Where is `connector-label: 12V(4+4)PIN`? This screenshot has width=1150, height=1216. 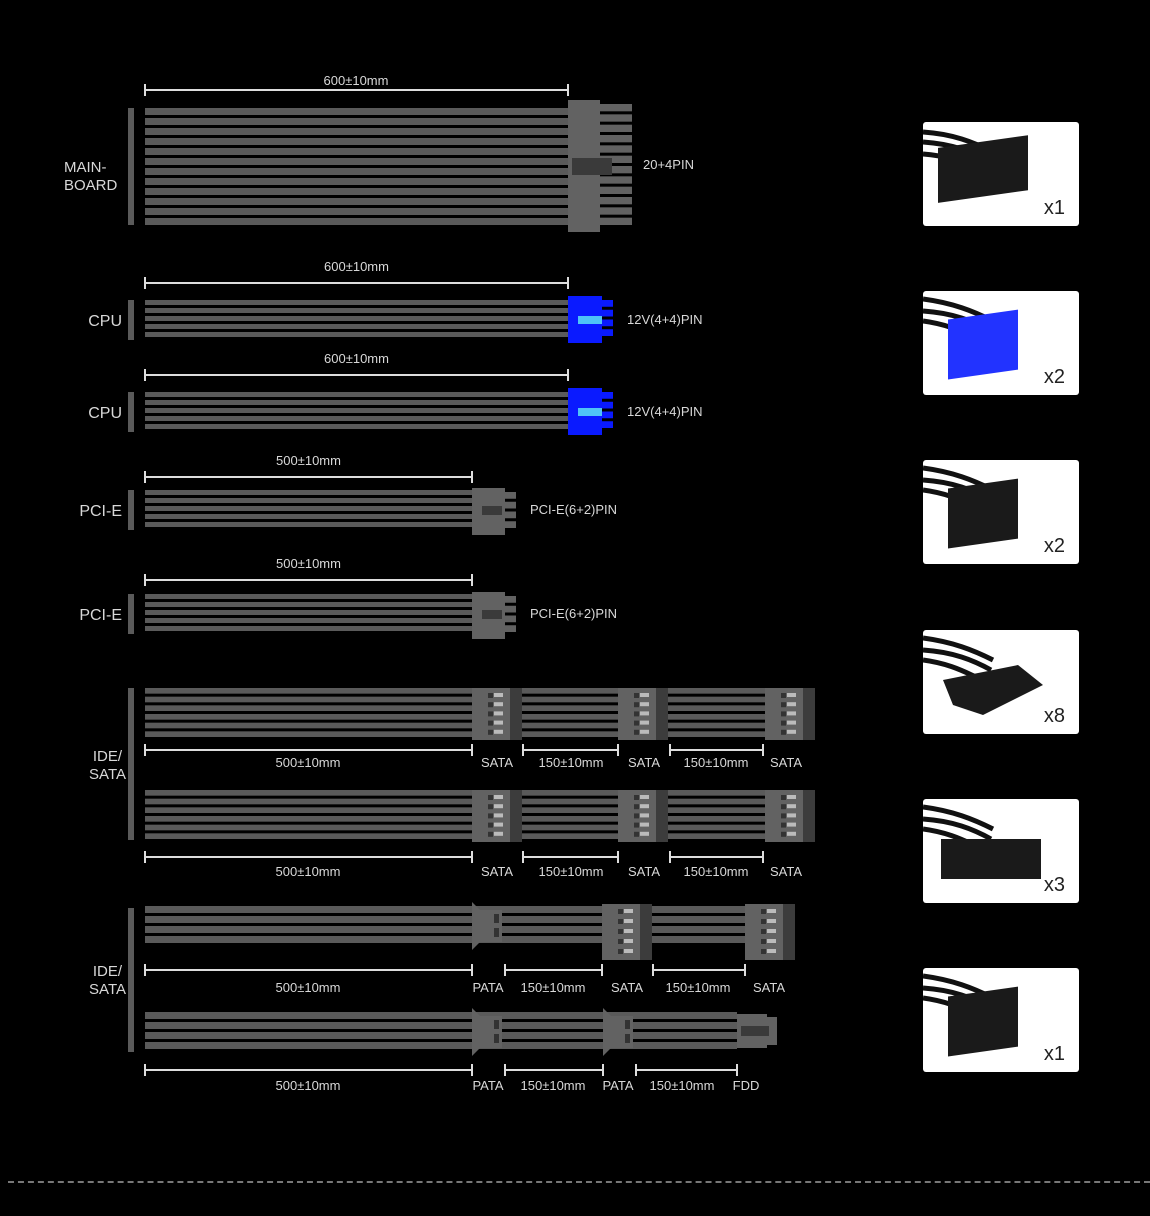
connector-label: 12V(4+4)PIN is located at coordinates (665, 319).